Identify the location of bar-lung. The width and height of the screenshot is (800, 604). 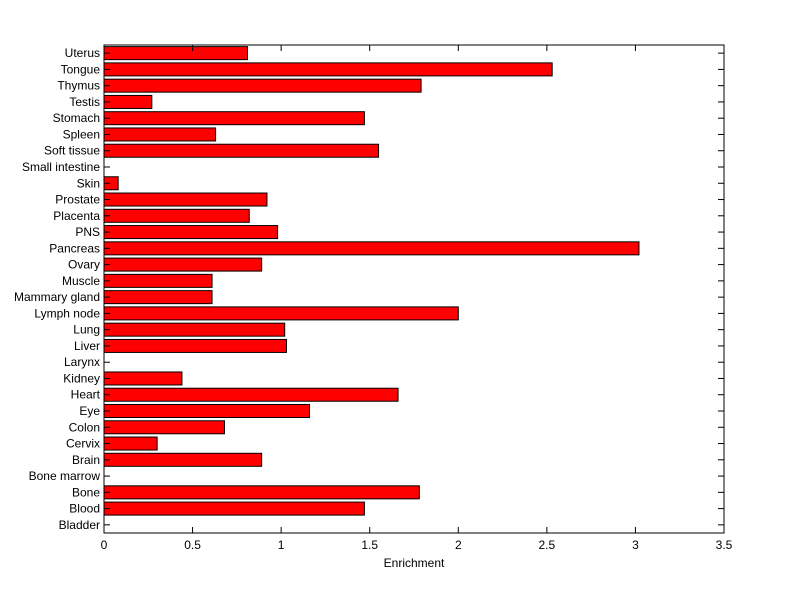
(194, 329).